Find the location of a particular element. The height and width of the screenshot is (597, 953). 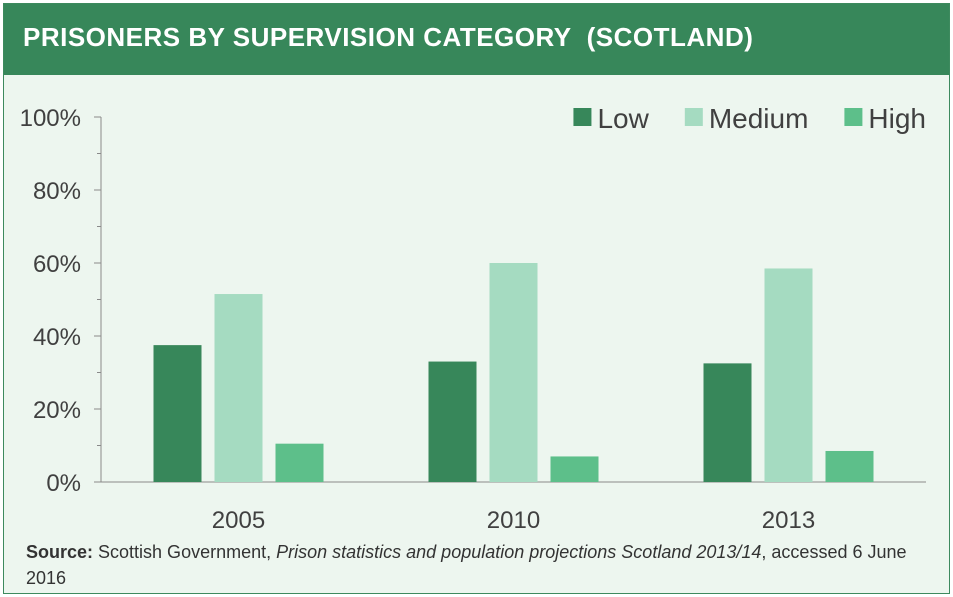

legend-label: Medium is located at coordinates (759, 118).